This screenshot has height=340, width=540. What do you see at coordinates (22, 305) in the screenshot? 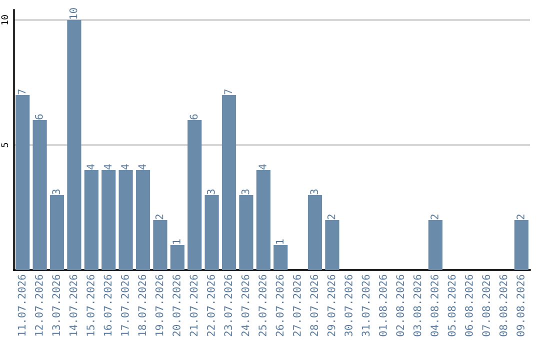
I see `x-tick-label: 11.07.2026` at bounding box center [22, 305].